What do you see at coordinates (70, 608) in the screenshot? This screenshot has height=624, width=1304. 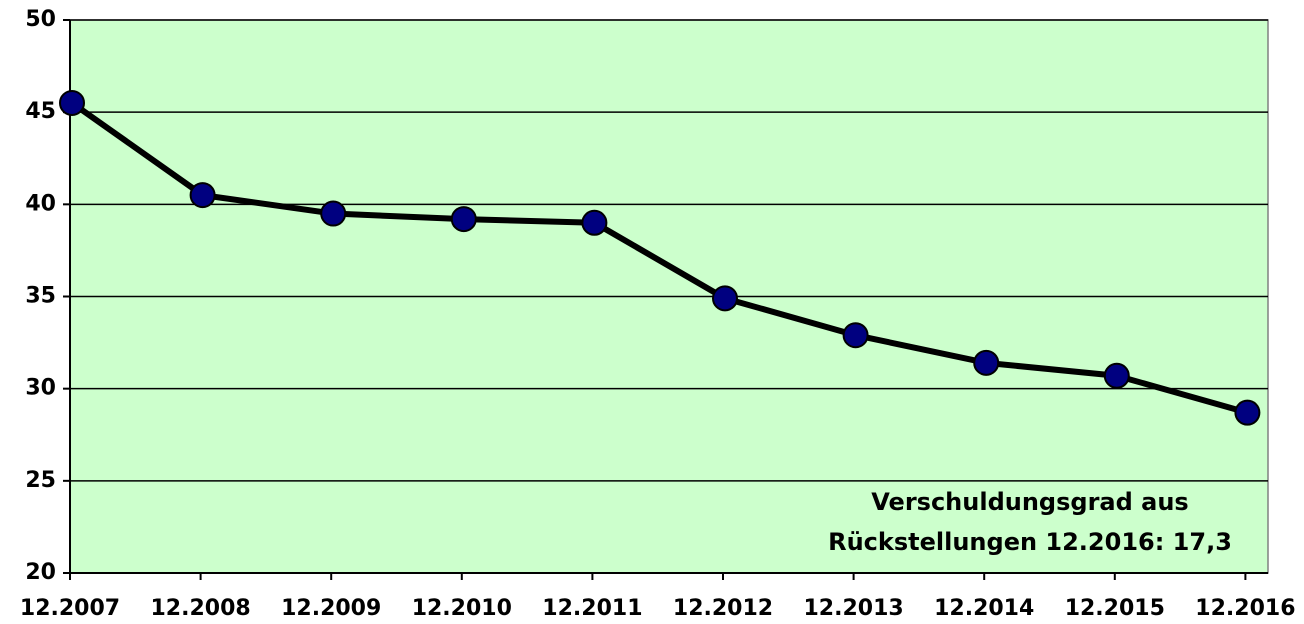 I see `x-tick-label: 12.2007` at bounding box center [70, 608].